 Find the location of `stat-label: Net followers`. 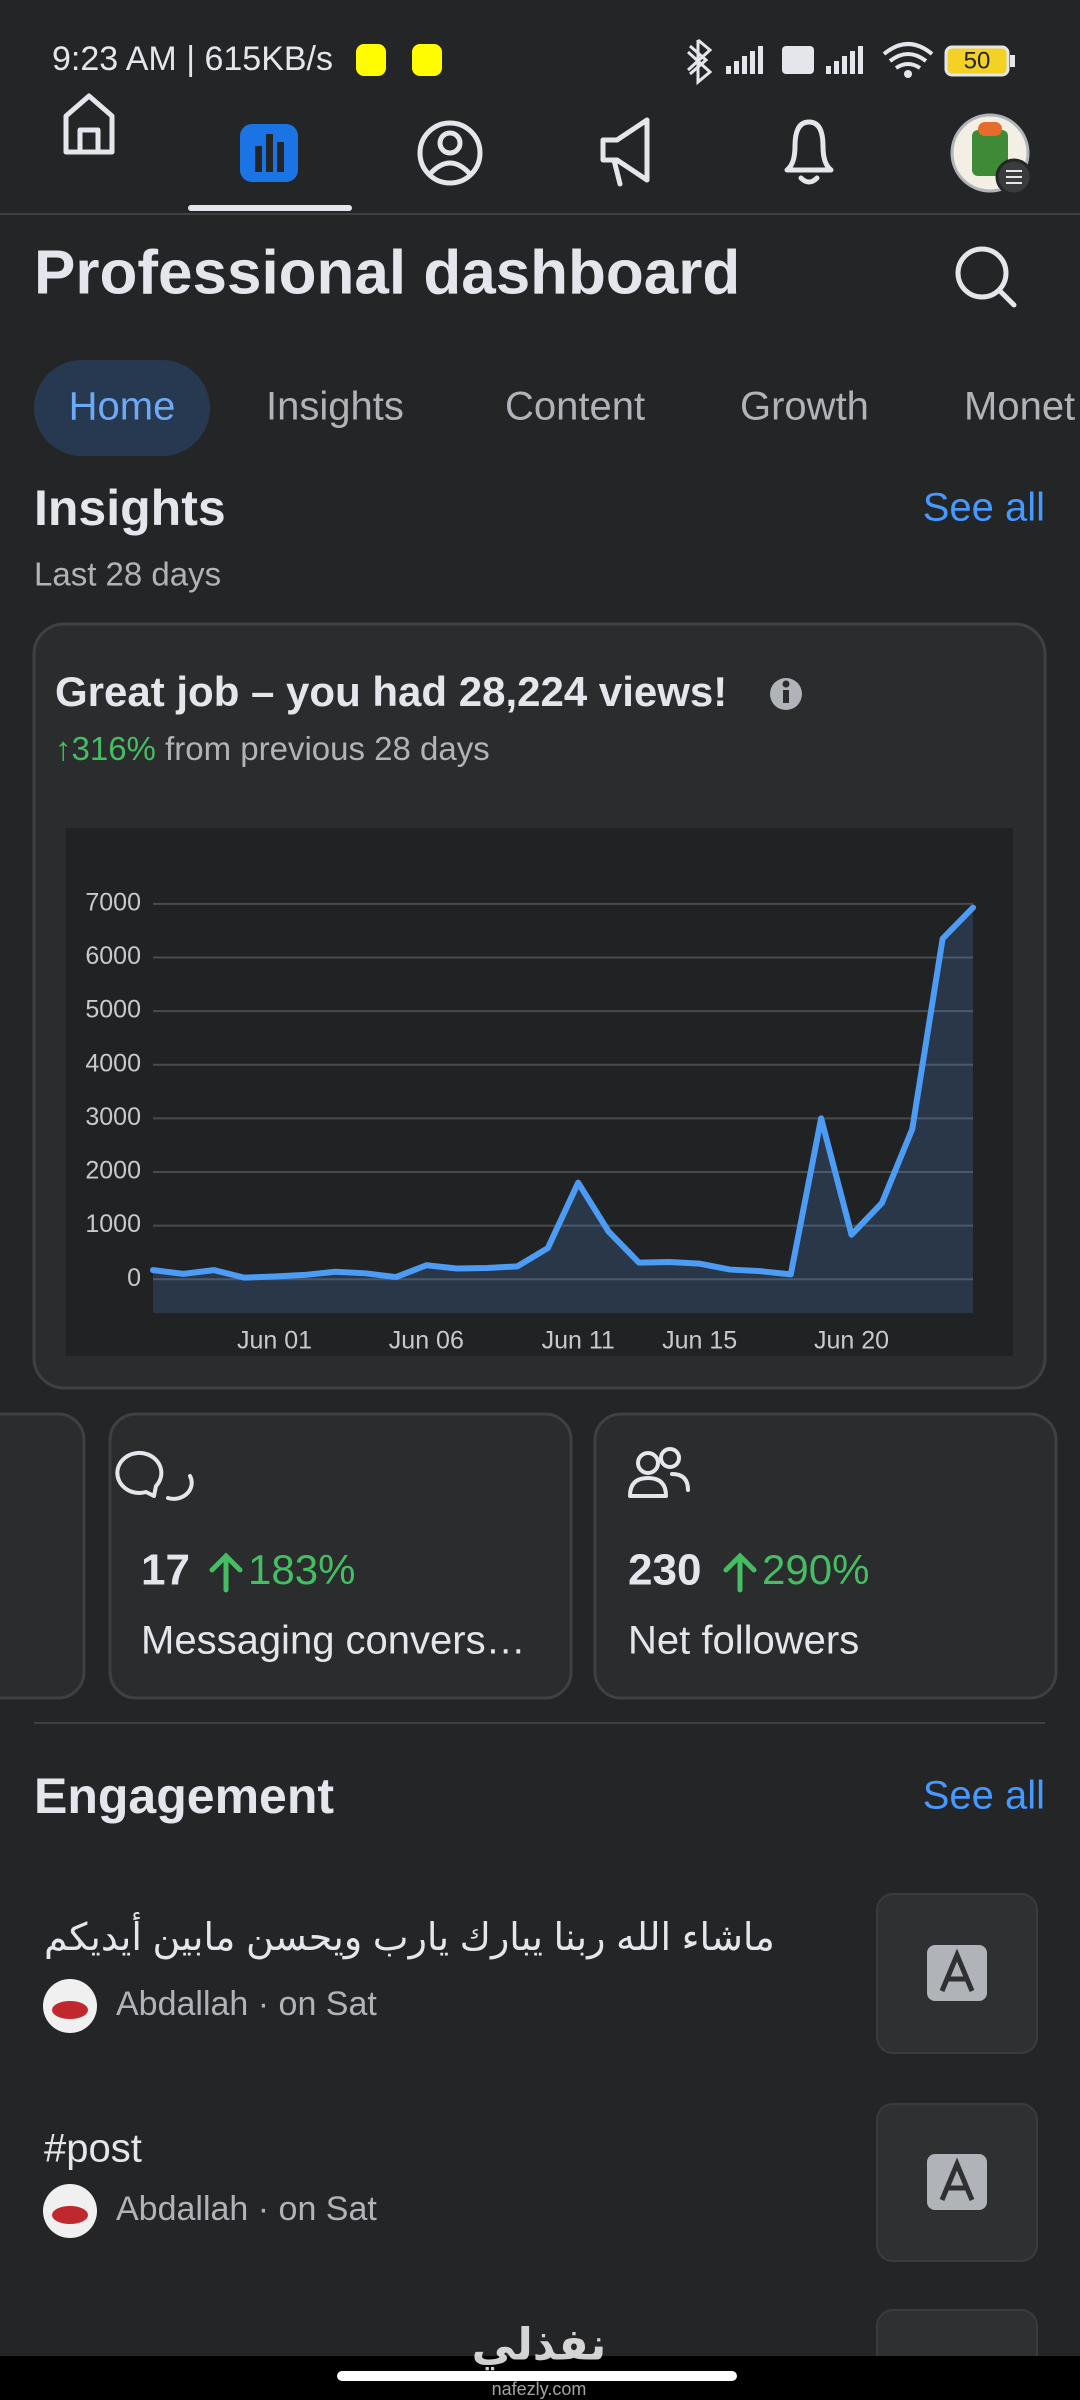

stat-label: Net followers is located at coordinates (743, 1641).